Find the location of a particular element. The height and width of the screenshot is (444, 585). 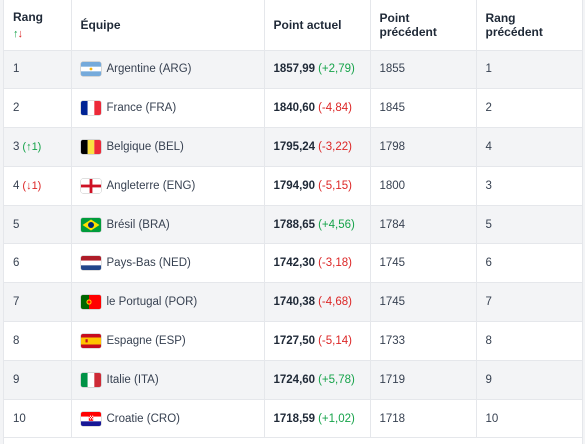

current-points-value: 1718,59 is located at coordinates (294, 418).